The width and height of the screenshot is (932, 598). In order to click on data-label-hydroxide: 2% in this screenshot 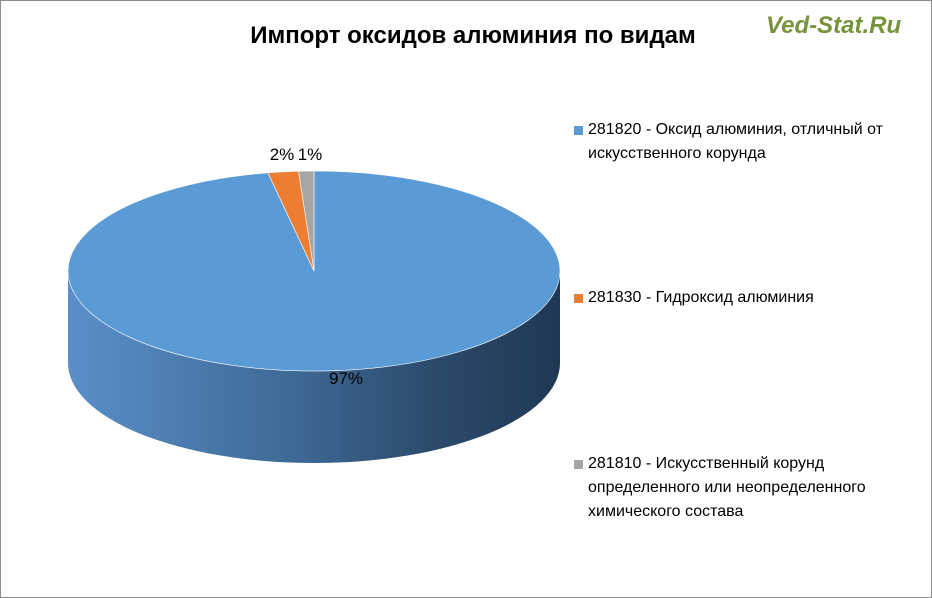, I will do `click(282, 154)`.